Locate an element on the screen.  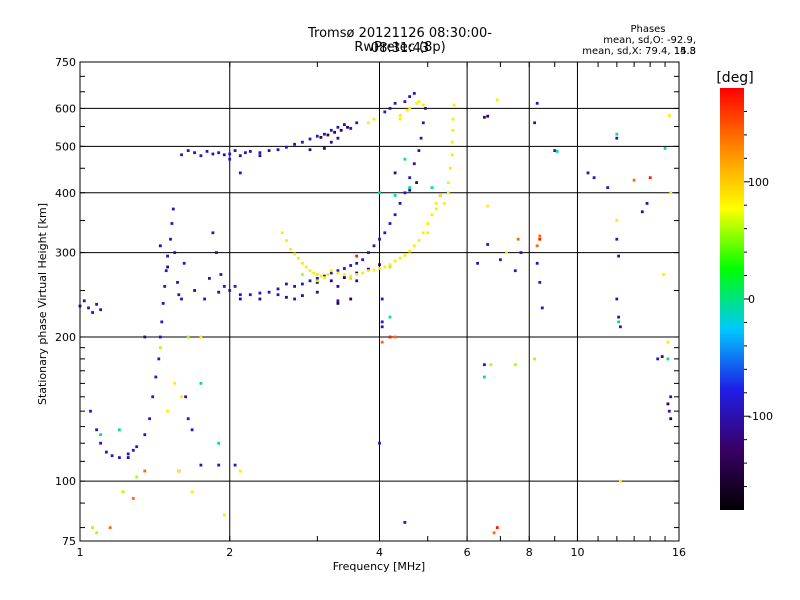
x-tick-label: 6 is located at coordinates (467, 552).